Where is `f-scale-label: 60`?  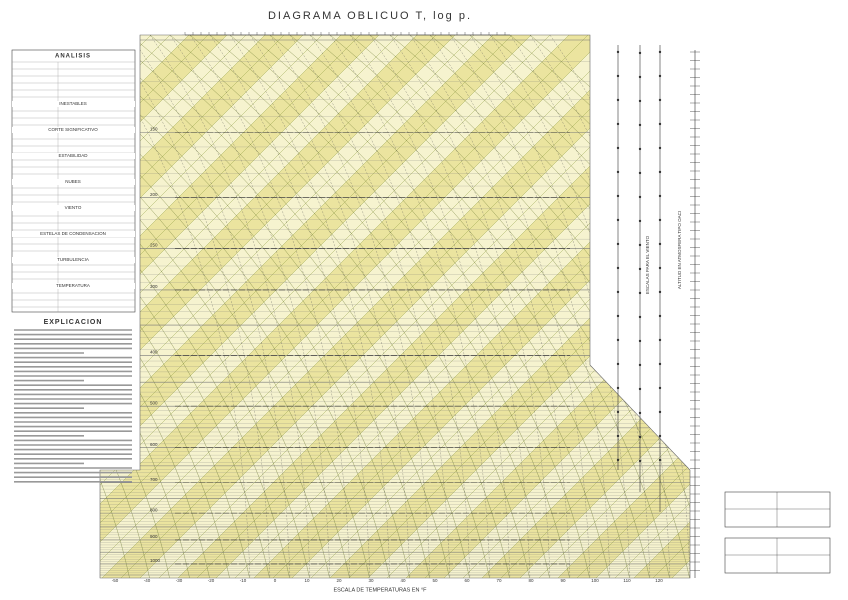 f-scale-label: 60 is located at coordinates (467, 580).